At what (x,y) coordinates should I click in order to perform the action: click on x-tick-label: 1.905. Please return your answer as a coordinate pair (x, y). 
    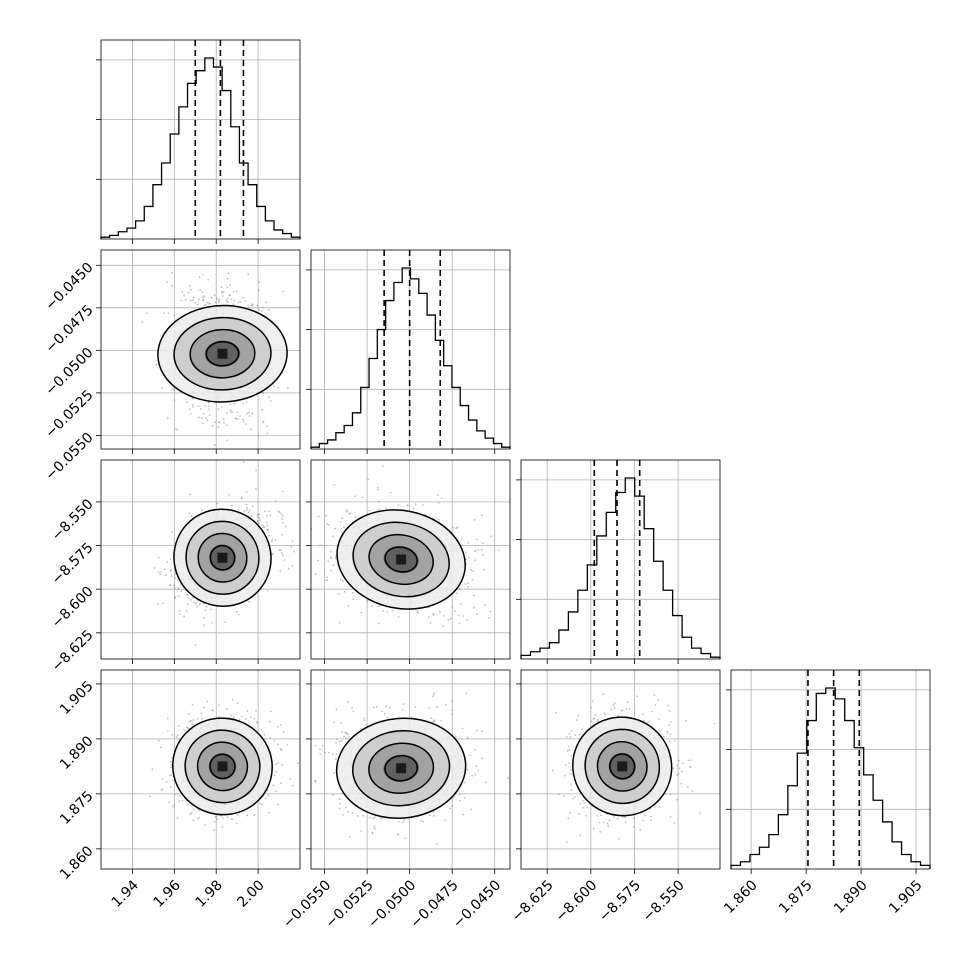
    Looking at the image, I should click on (906, 897).